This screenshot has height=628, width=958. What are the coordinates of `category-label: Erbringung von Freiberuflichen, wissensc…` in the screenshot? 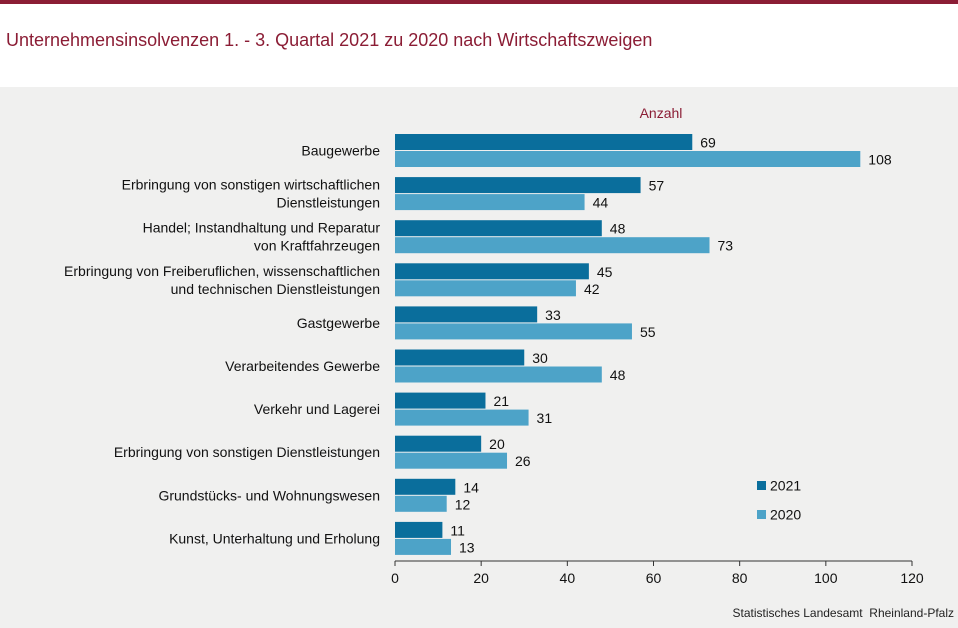 It's located at (222, 271).